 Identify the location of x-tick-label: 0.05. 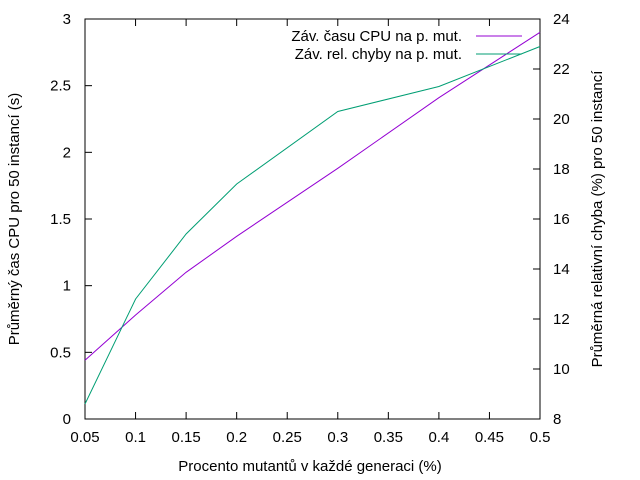
(84, 437).